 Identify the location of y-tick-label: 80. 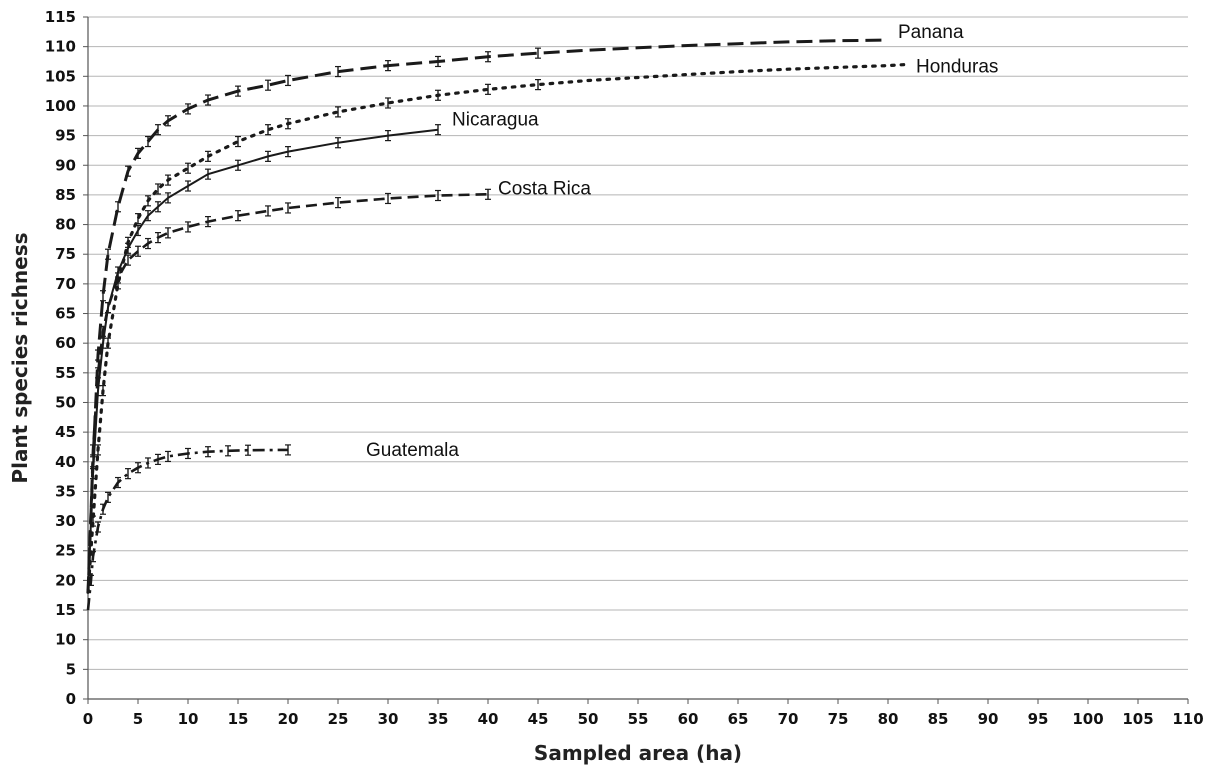
(65, 225).